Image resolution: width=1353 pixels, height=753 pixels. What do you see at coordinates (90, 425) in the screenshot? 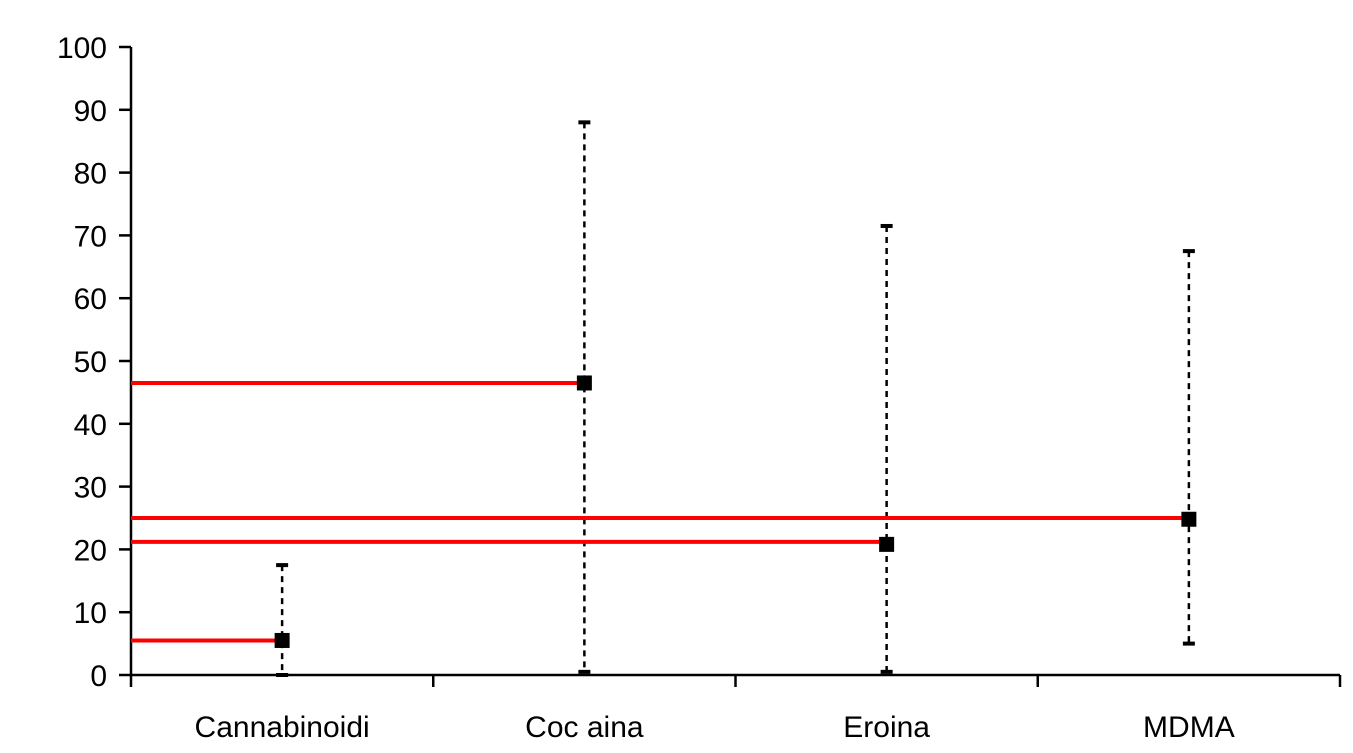
I see `y-tick-label: 40` at bounding box center [90, 425].